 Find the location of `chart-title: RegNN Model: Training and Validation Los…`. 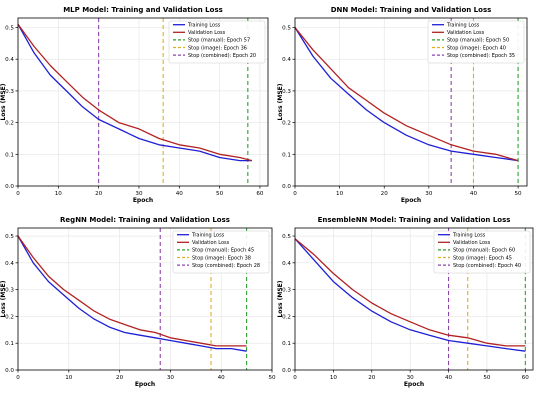

chart-title: RegNN Model: Training and Validation Los… is located at coordinates (145, 220).